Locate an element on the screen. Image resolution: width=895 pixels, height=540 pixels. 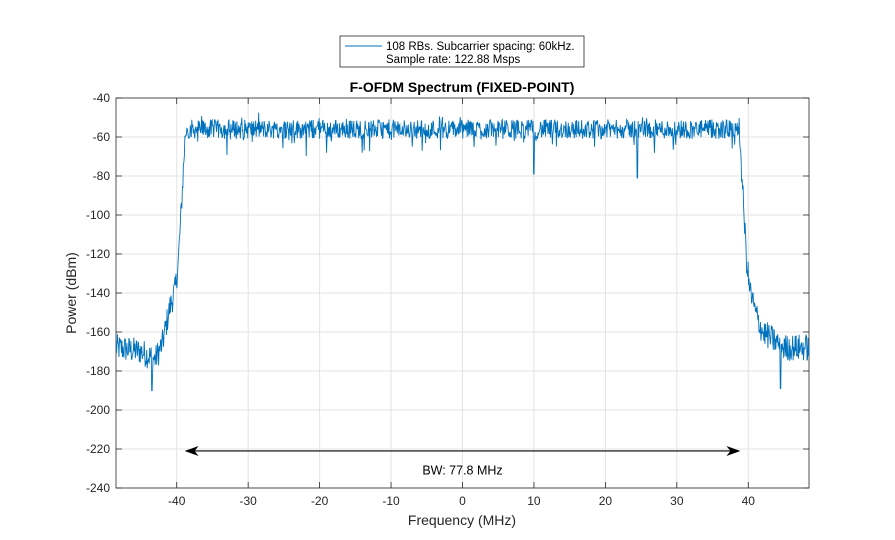
y-tick-label: -100 is located at coordinates (98, 215).